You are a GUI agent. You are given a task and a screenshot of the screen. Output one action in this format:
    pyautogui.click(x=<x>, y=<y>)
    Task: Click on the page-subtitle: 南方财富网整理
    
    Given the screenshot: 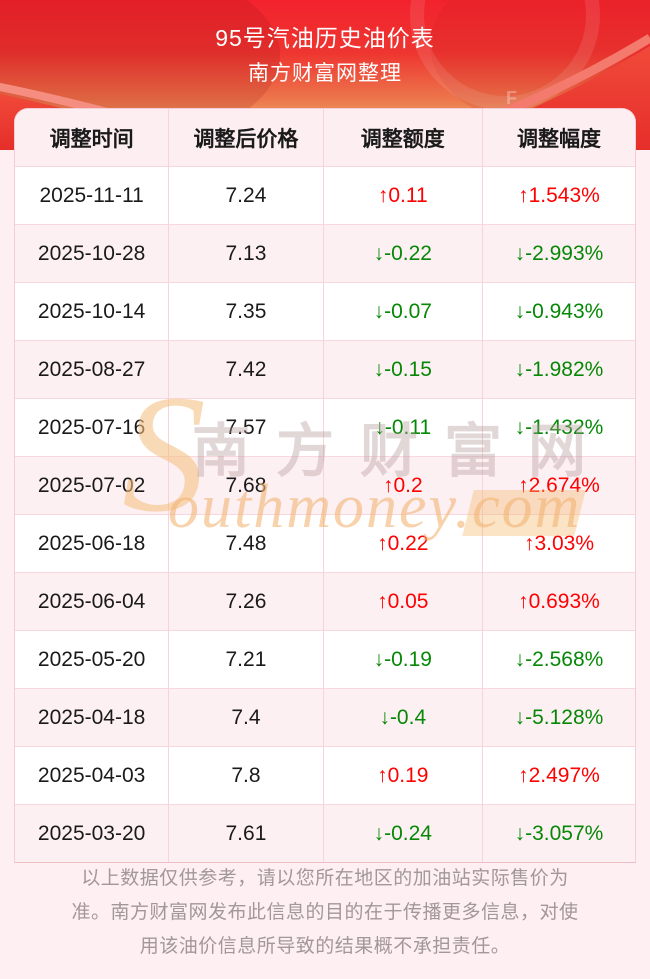 What is the action you would take?
    pyautogui.click(x=325, y=73)
    